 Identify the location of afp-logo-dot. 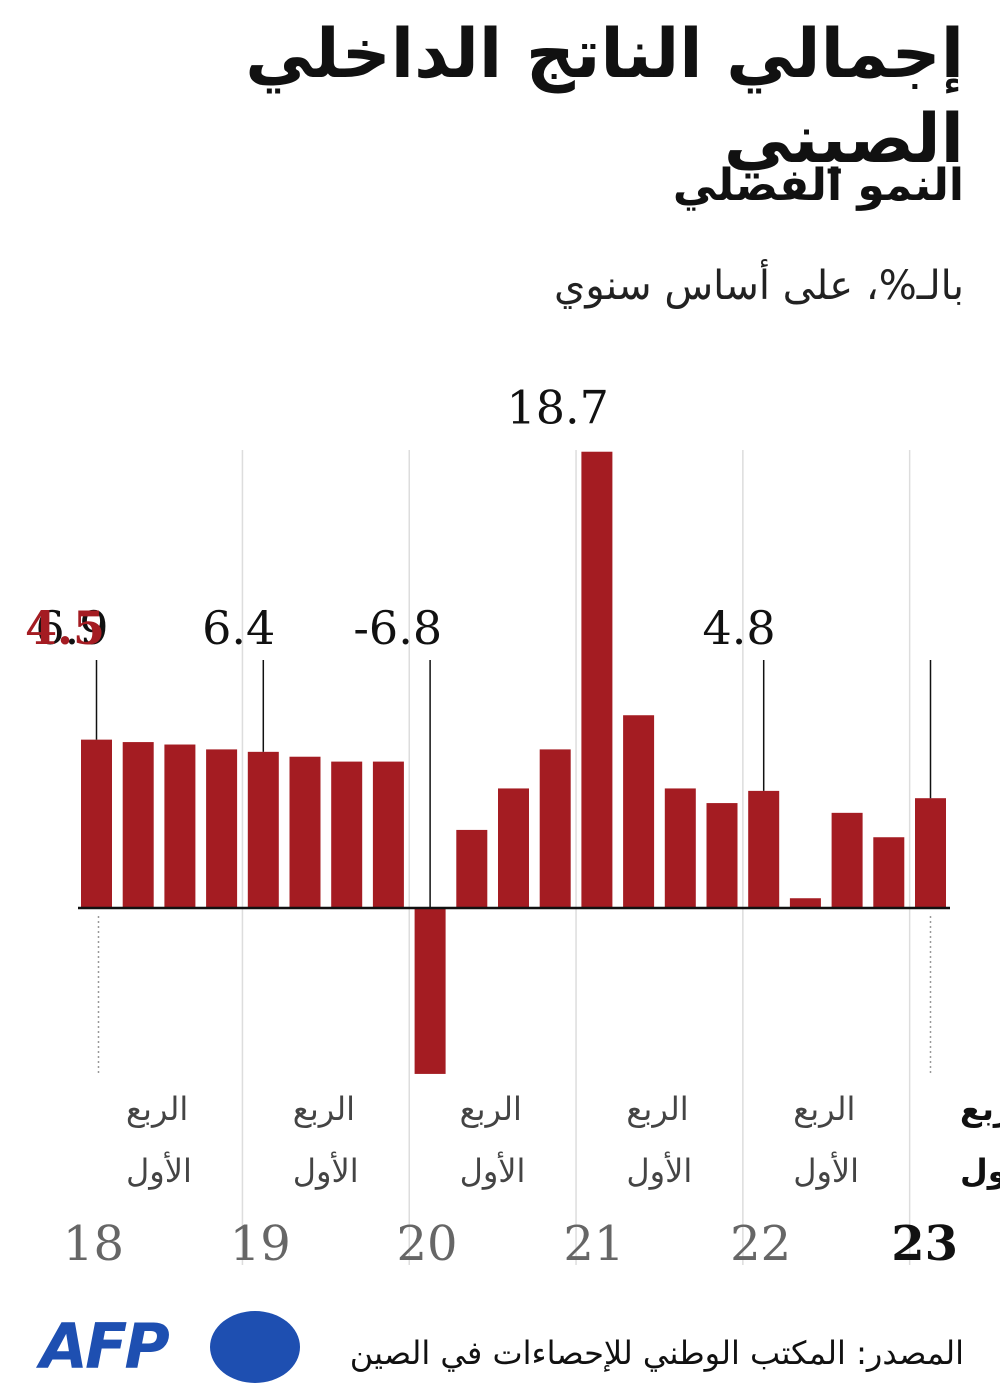
(255, 1347).